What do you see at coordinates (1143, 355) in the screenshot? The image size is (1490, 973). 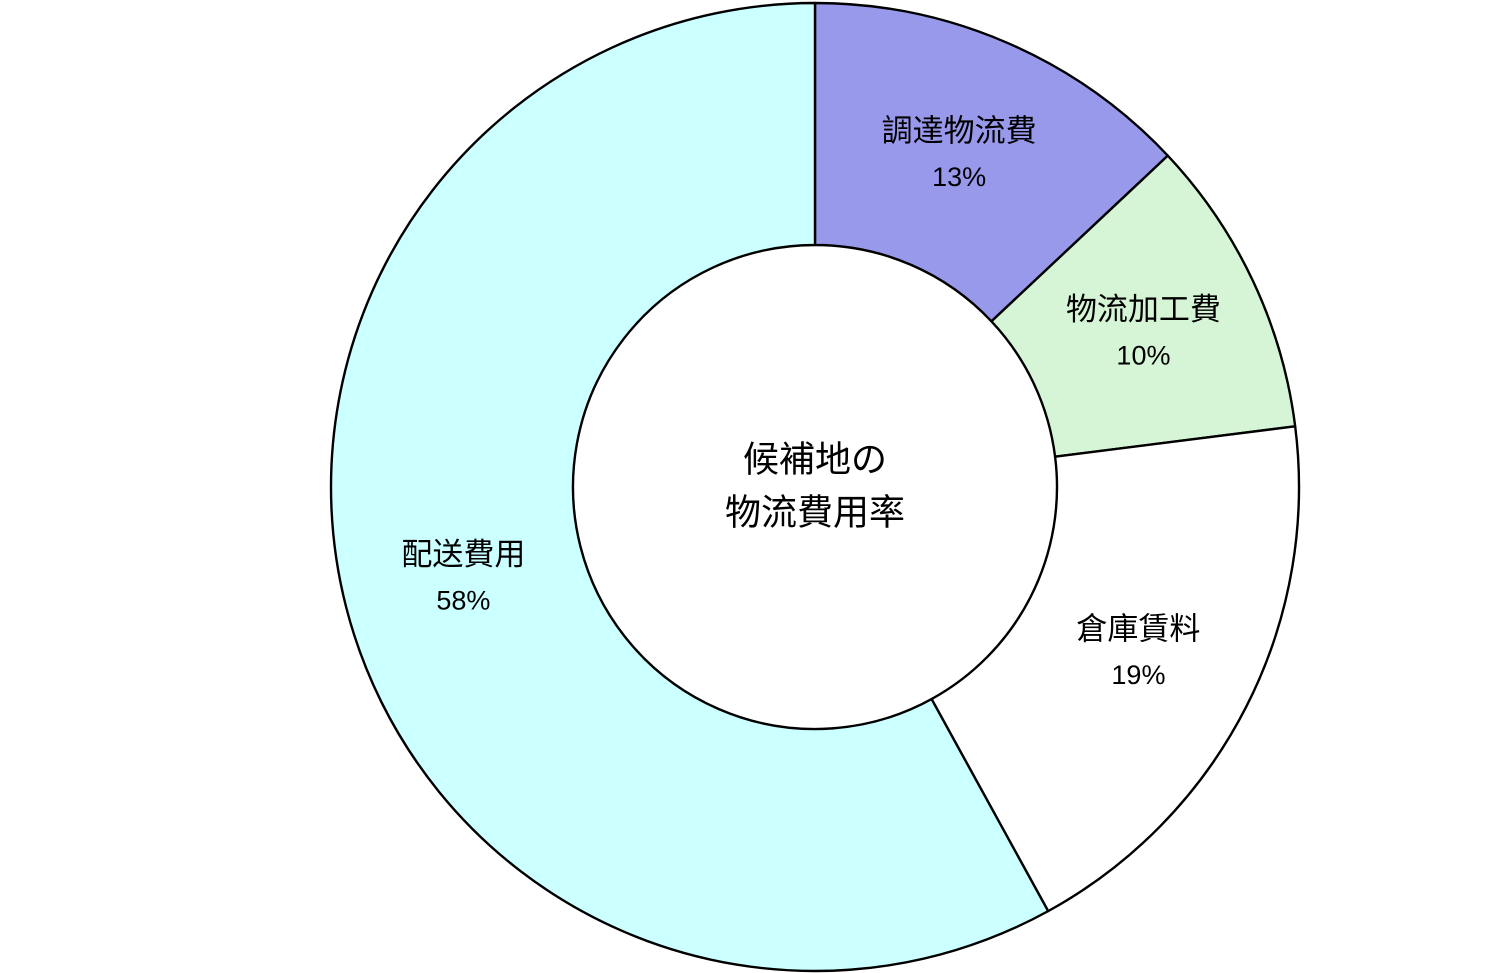 I see `slice-percent-label: 10%` at bounding box center [1143, 355].